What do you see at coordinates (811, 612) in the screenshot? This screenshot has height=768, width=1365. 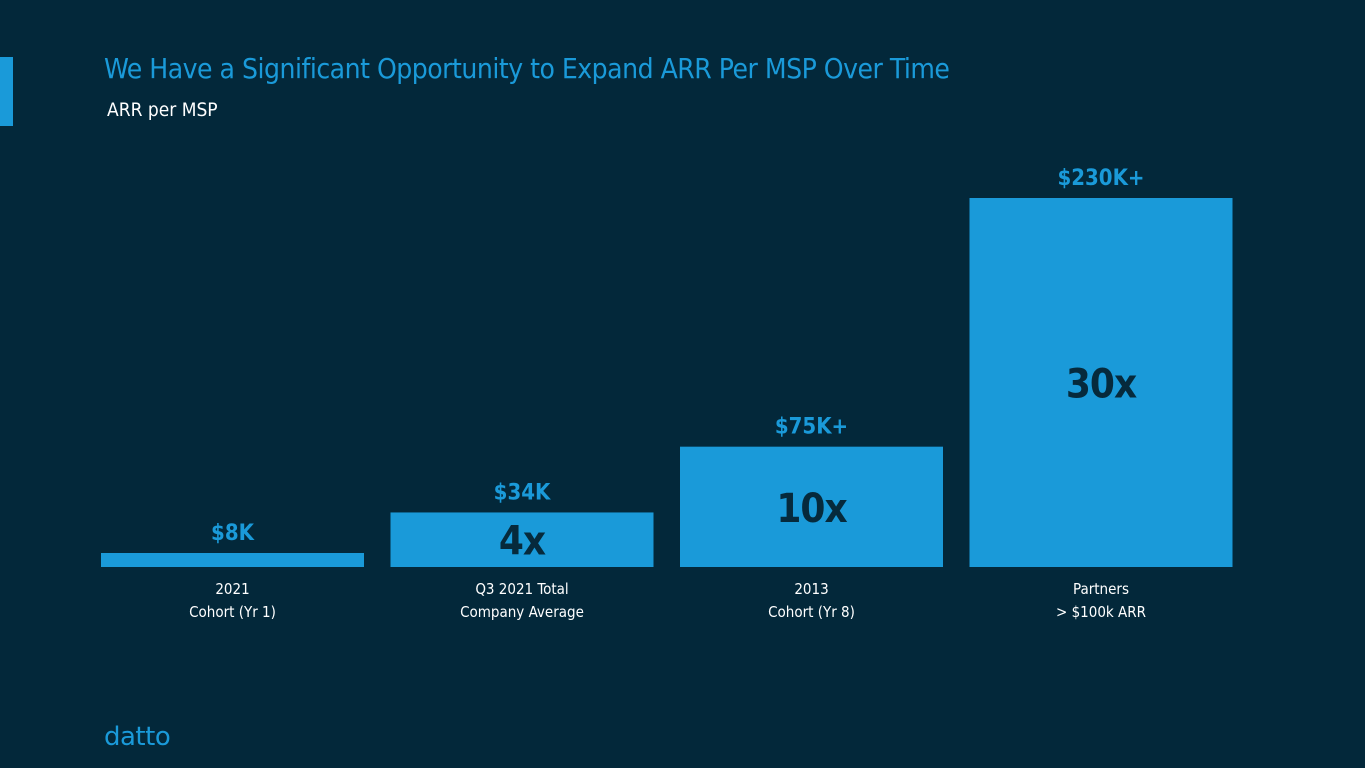 I see `category-tick-line: Cohort (Yr 8)` at bounding box center [811, 612].